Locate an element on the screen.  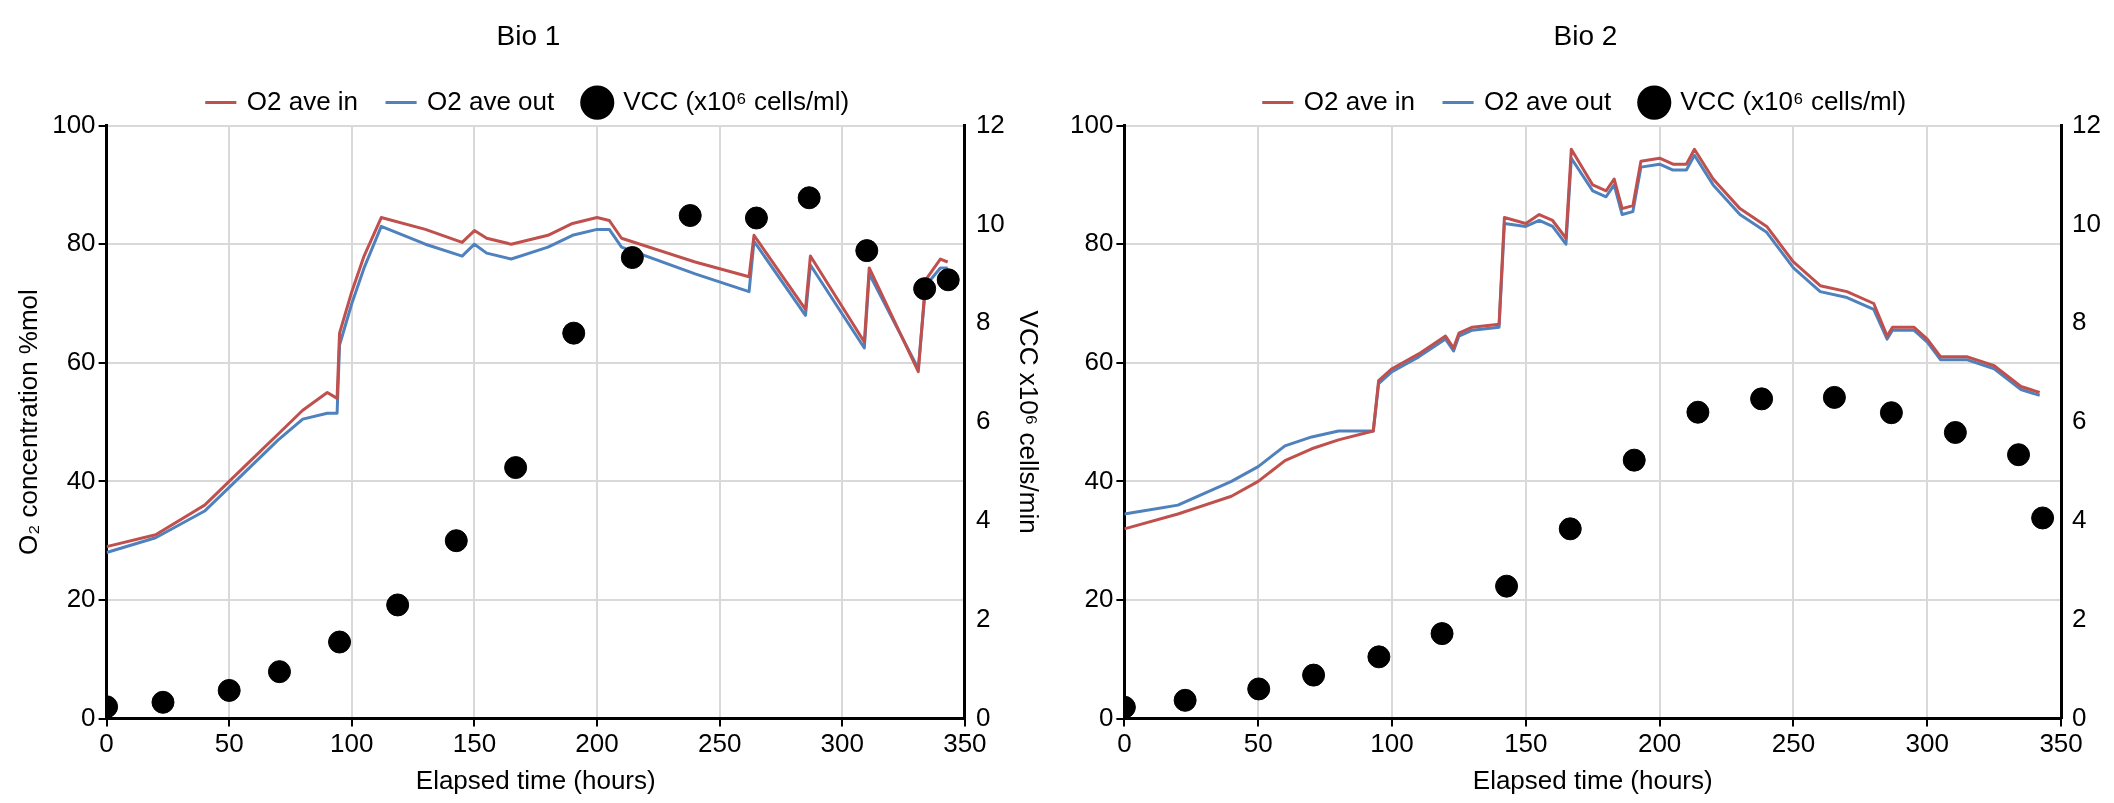
y-axis-title: O₂ concentration %mol is located at coordinates (27, 422).